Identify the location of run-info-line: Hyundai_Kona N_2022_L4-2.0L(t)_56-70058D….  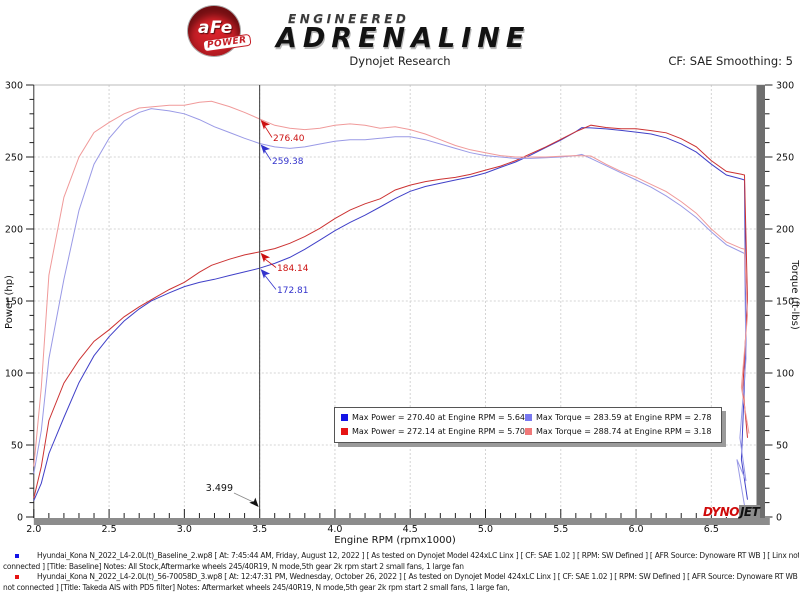
(418, 576).